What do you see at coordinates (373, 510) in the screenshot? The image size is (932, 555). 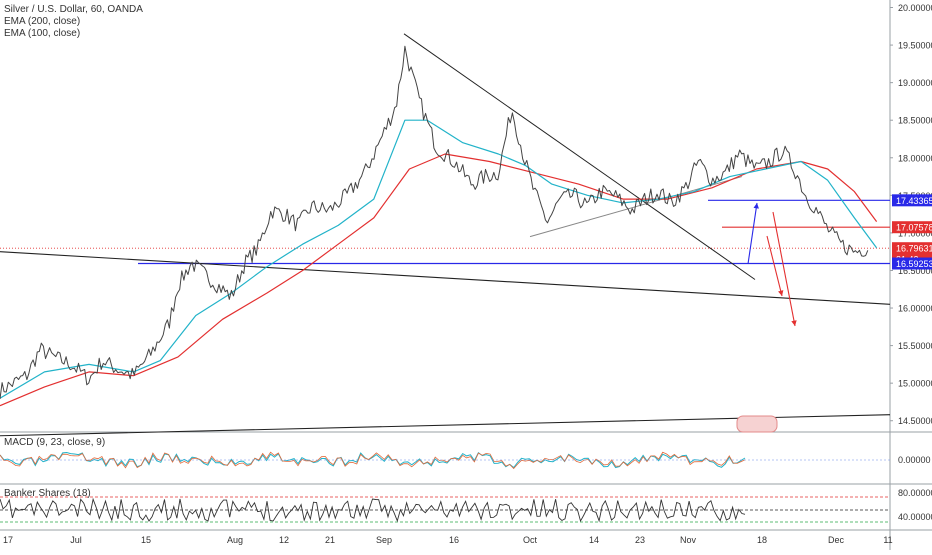 I see `banker-line` at bounding box center [373, 510].